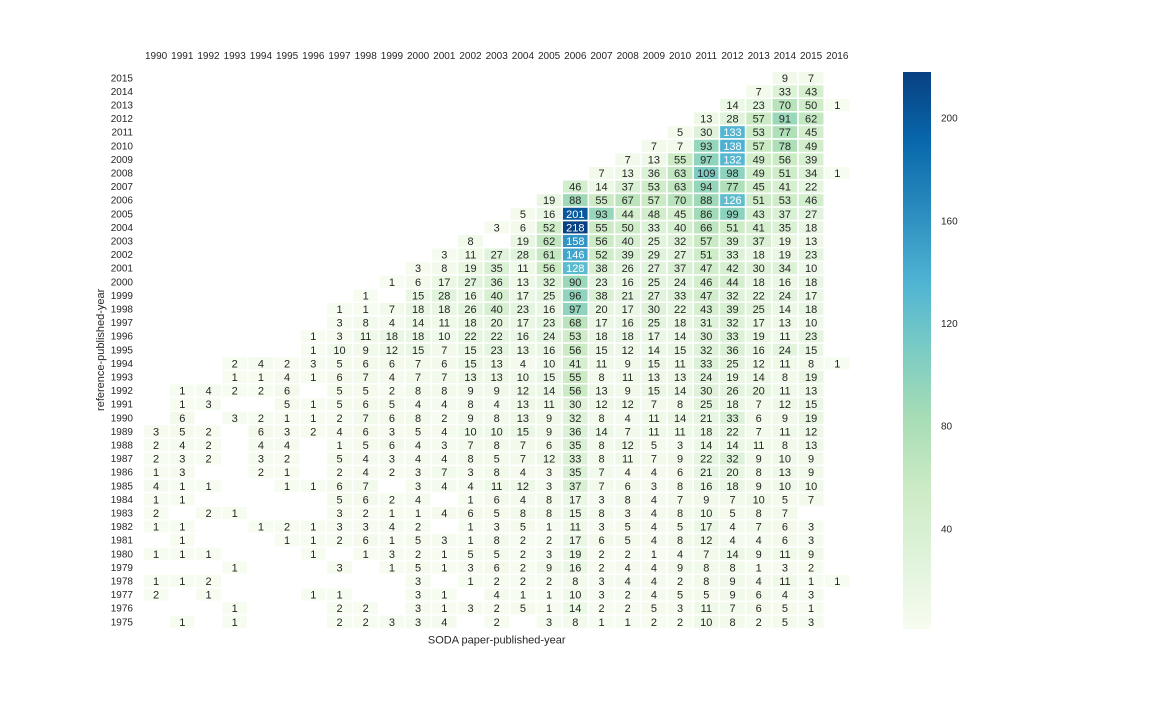  Describe the element at coordinates (601, 201) in the screenshot. I see `cell-value-label: 55` at that location.